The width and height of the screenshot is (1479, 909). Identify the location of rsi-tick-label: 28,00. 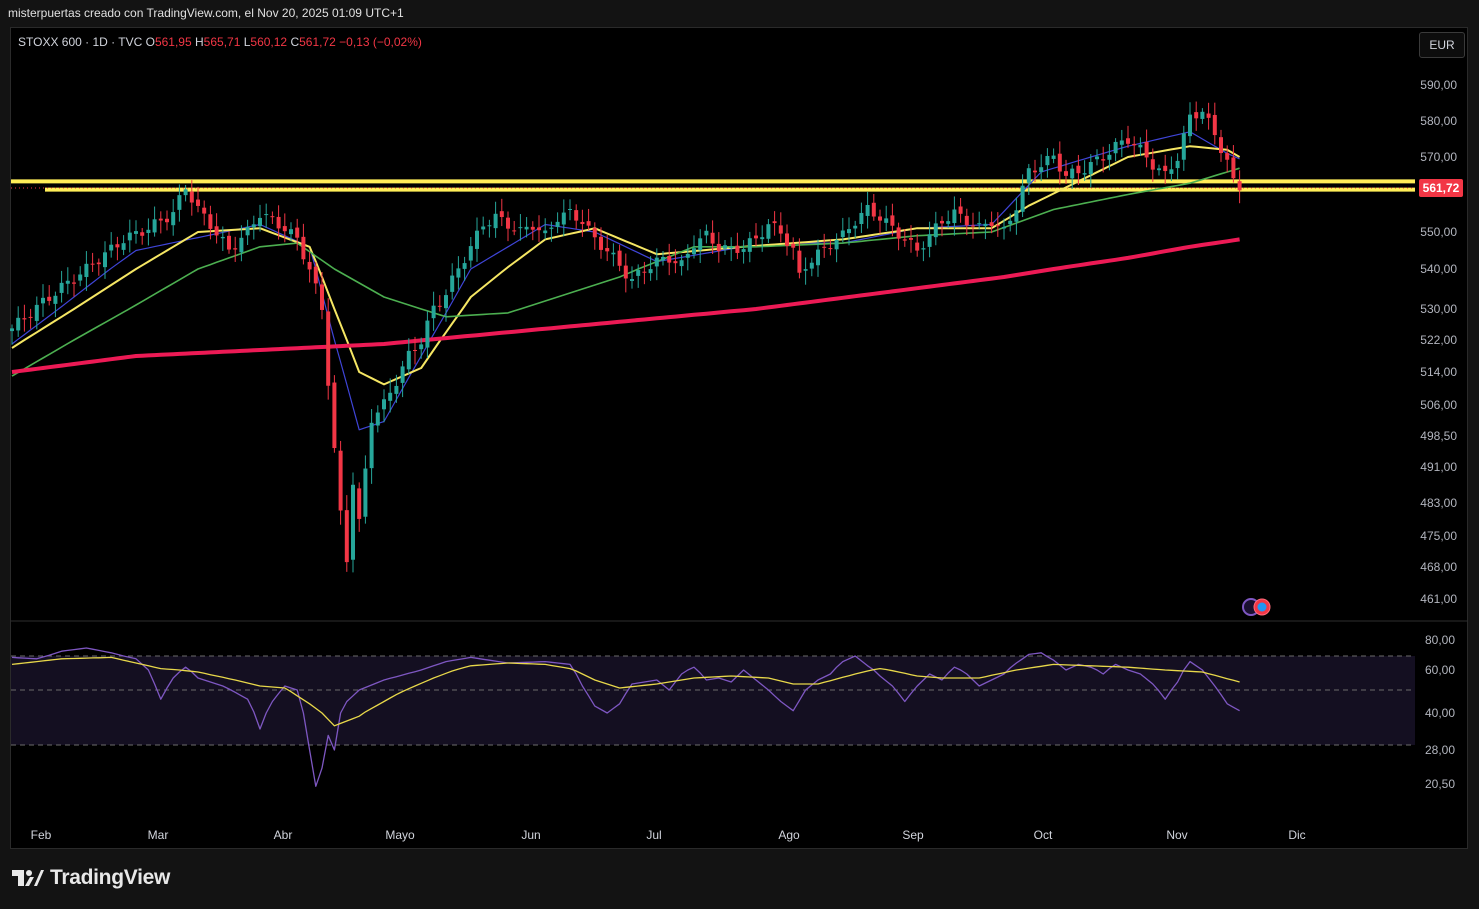
(1440, 750).